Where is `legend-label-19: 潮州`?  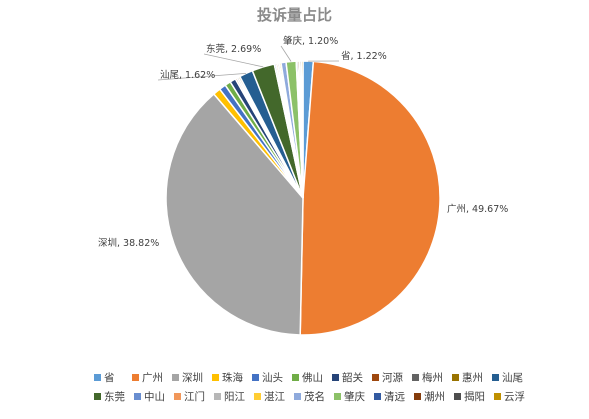 legend-label-19: 潮州 is located at coordinates (434, 396).